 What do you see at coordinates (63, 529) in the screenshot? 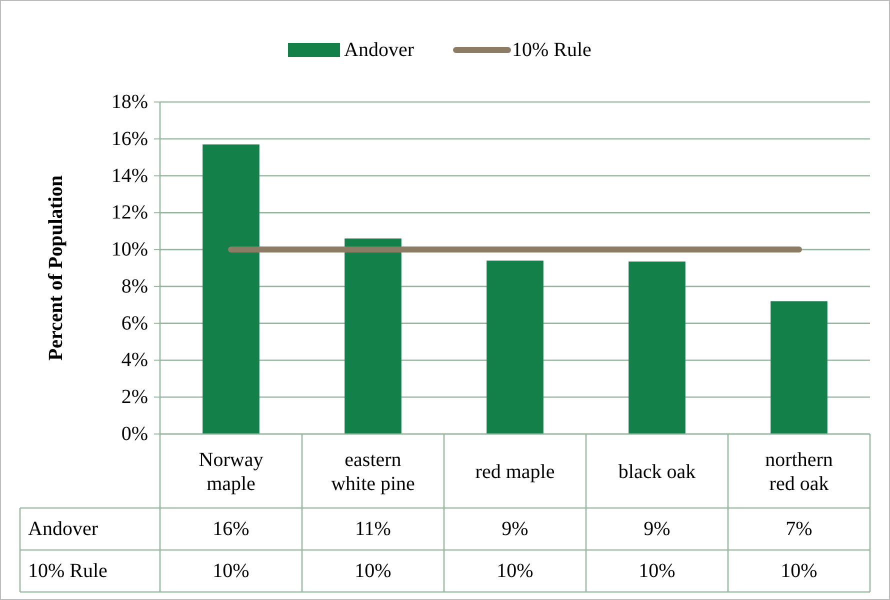
I see `text: Andover` at bounding box center [63, 529].